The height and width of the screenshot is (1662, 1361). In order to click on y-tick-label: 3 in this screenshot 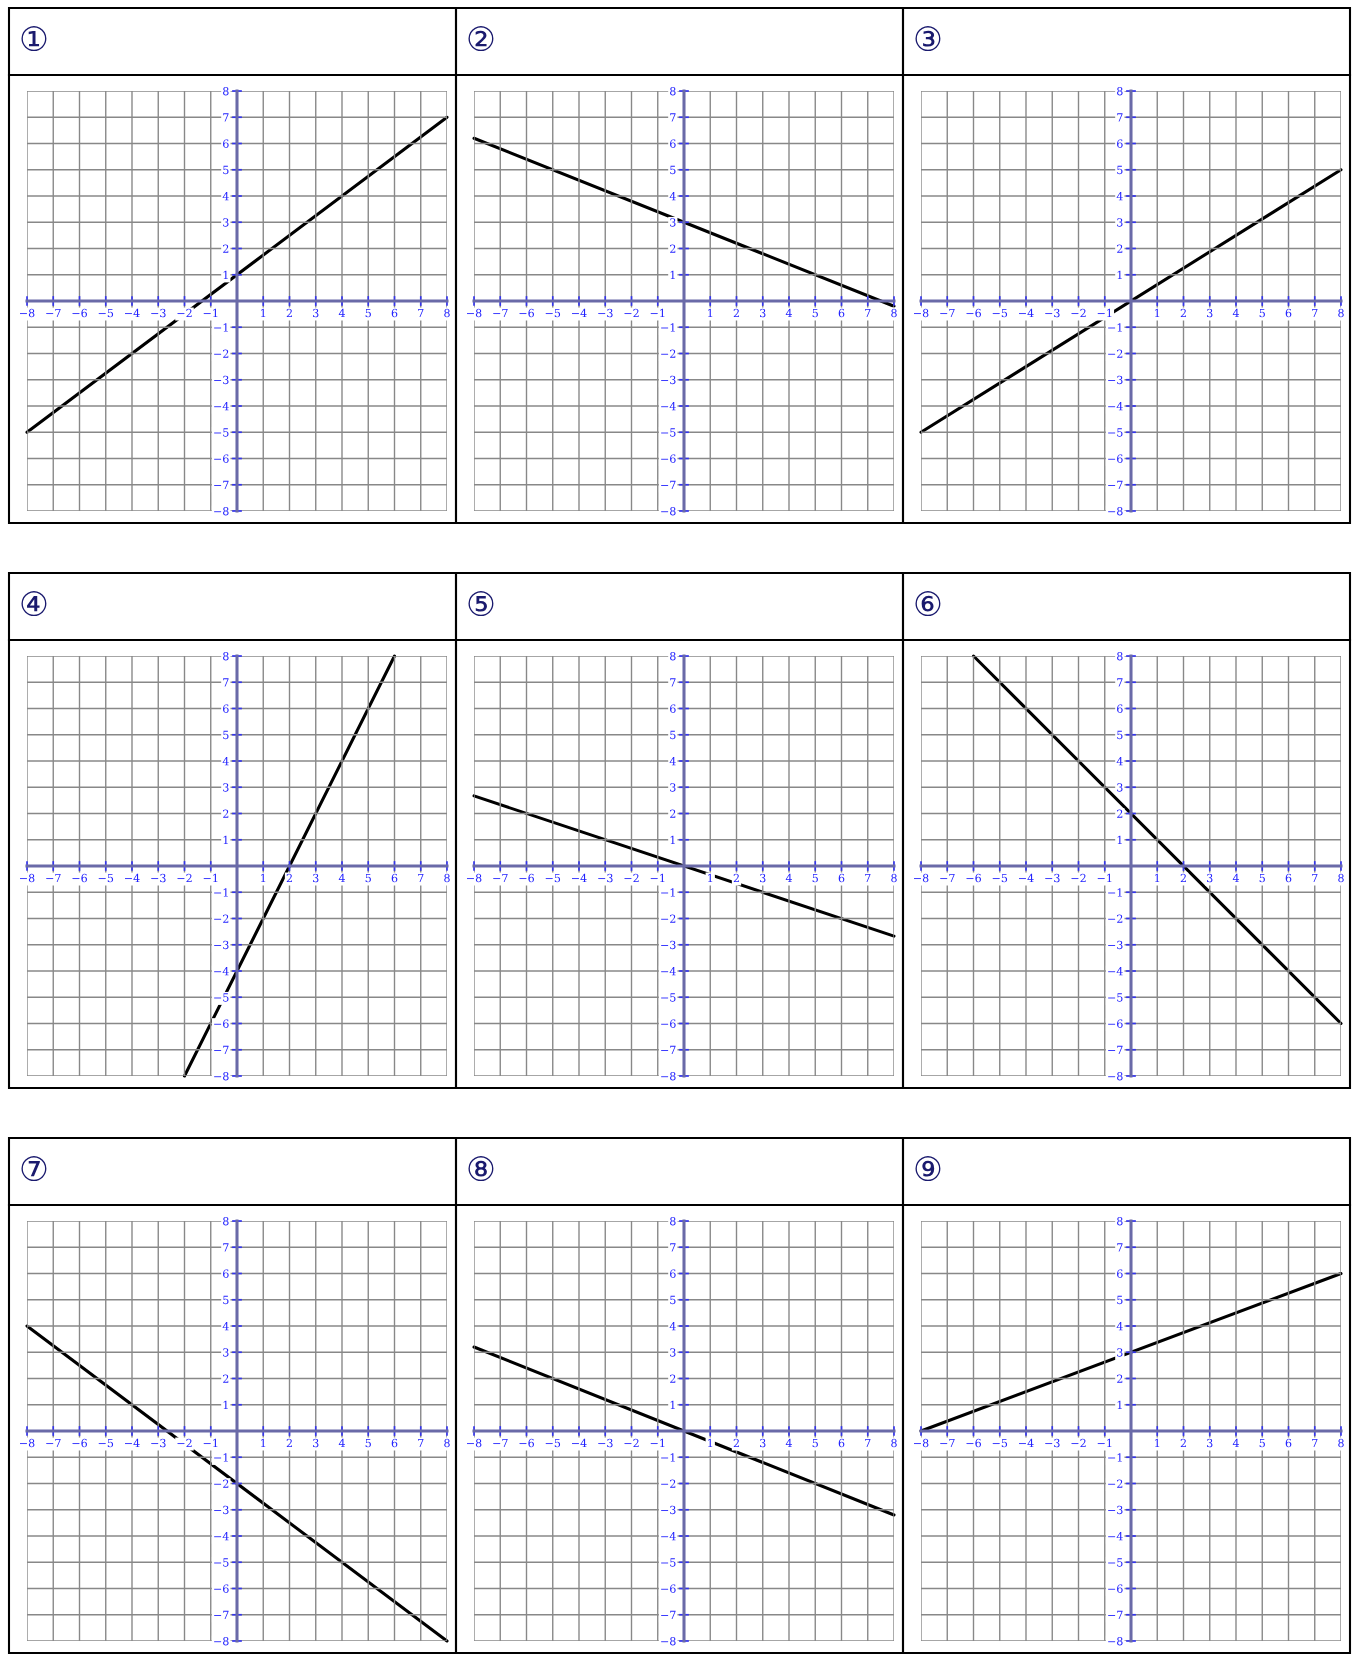, I will do `click(673, 222)`.